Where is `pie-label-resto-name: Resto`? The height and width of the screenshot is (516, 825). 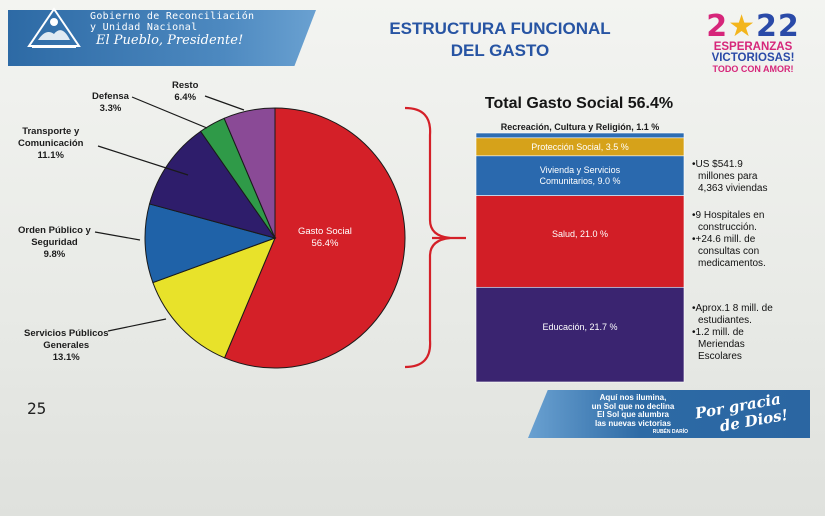 pie-label-resto-name: Resto is located at coordinates (185, 85).